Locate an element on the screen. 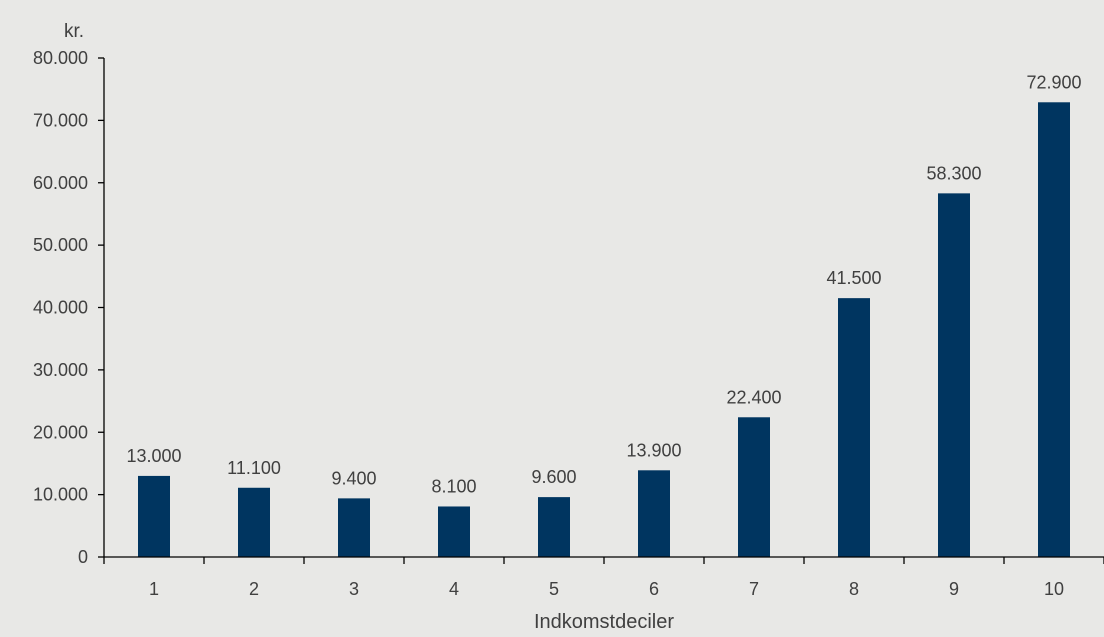 The width and height of the screenshot is (1104, 637). x-tick-label: 10 is located at coordinates (1054, 589).